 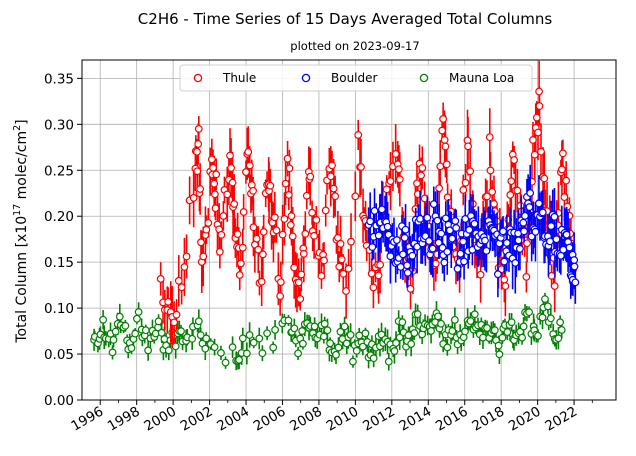 What do you see at coordinates (87, 419) in the screenshot?
I see `x-tick-label: 1996` at bounding box center [87, 419].